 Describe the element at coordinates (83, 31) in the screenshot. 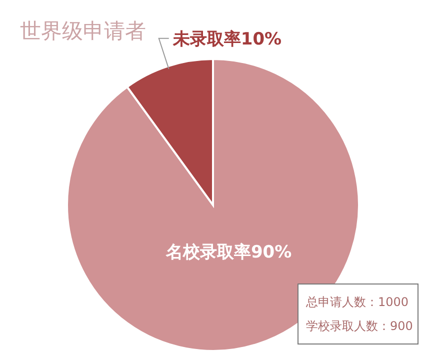

I see `title: 世界级申请者` at that location.